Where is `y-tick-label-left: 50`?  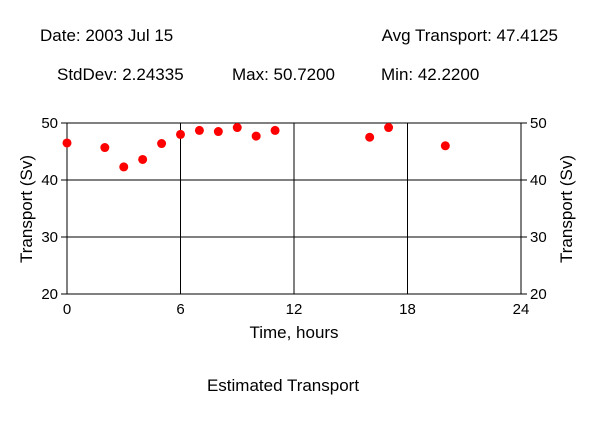
y-tick-label-left: 50 is located at coordinates (49, 123).